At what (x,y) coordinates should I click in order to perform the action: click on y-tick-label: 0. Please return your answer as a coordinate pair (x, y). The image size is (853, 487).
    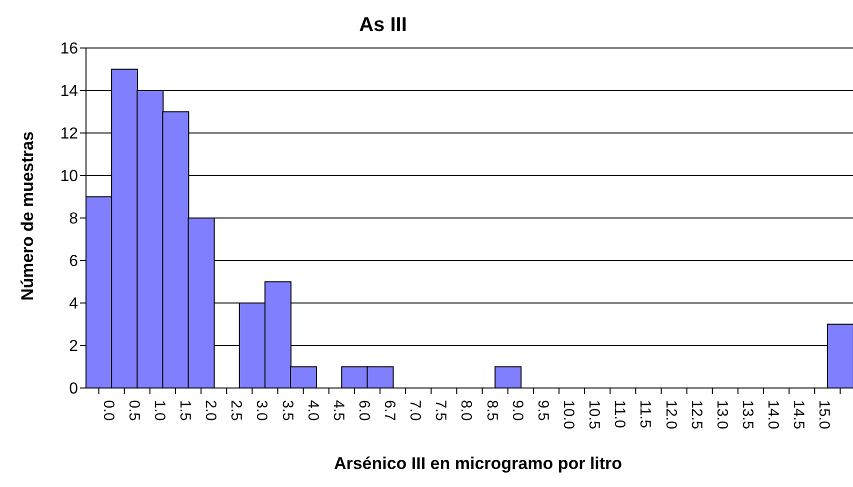
    Looking at the image, I should click on (73, 389).